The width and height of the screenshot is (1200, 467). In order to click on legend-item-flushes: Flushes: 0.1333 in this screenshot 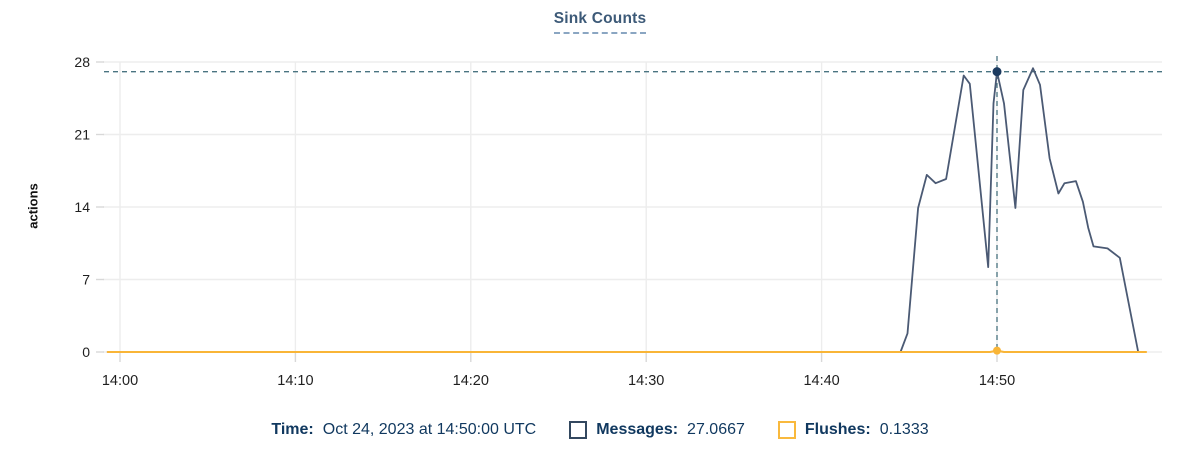, I will do `click(853, 430)`.